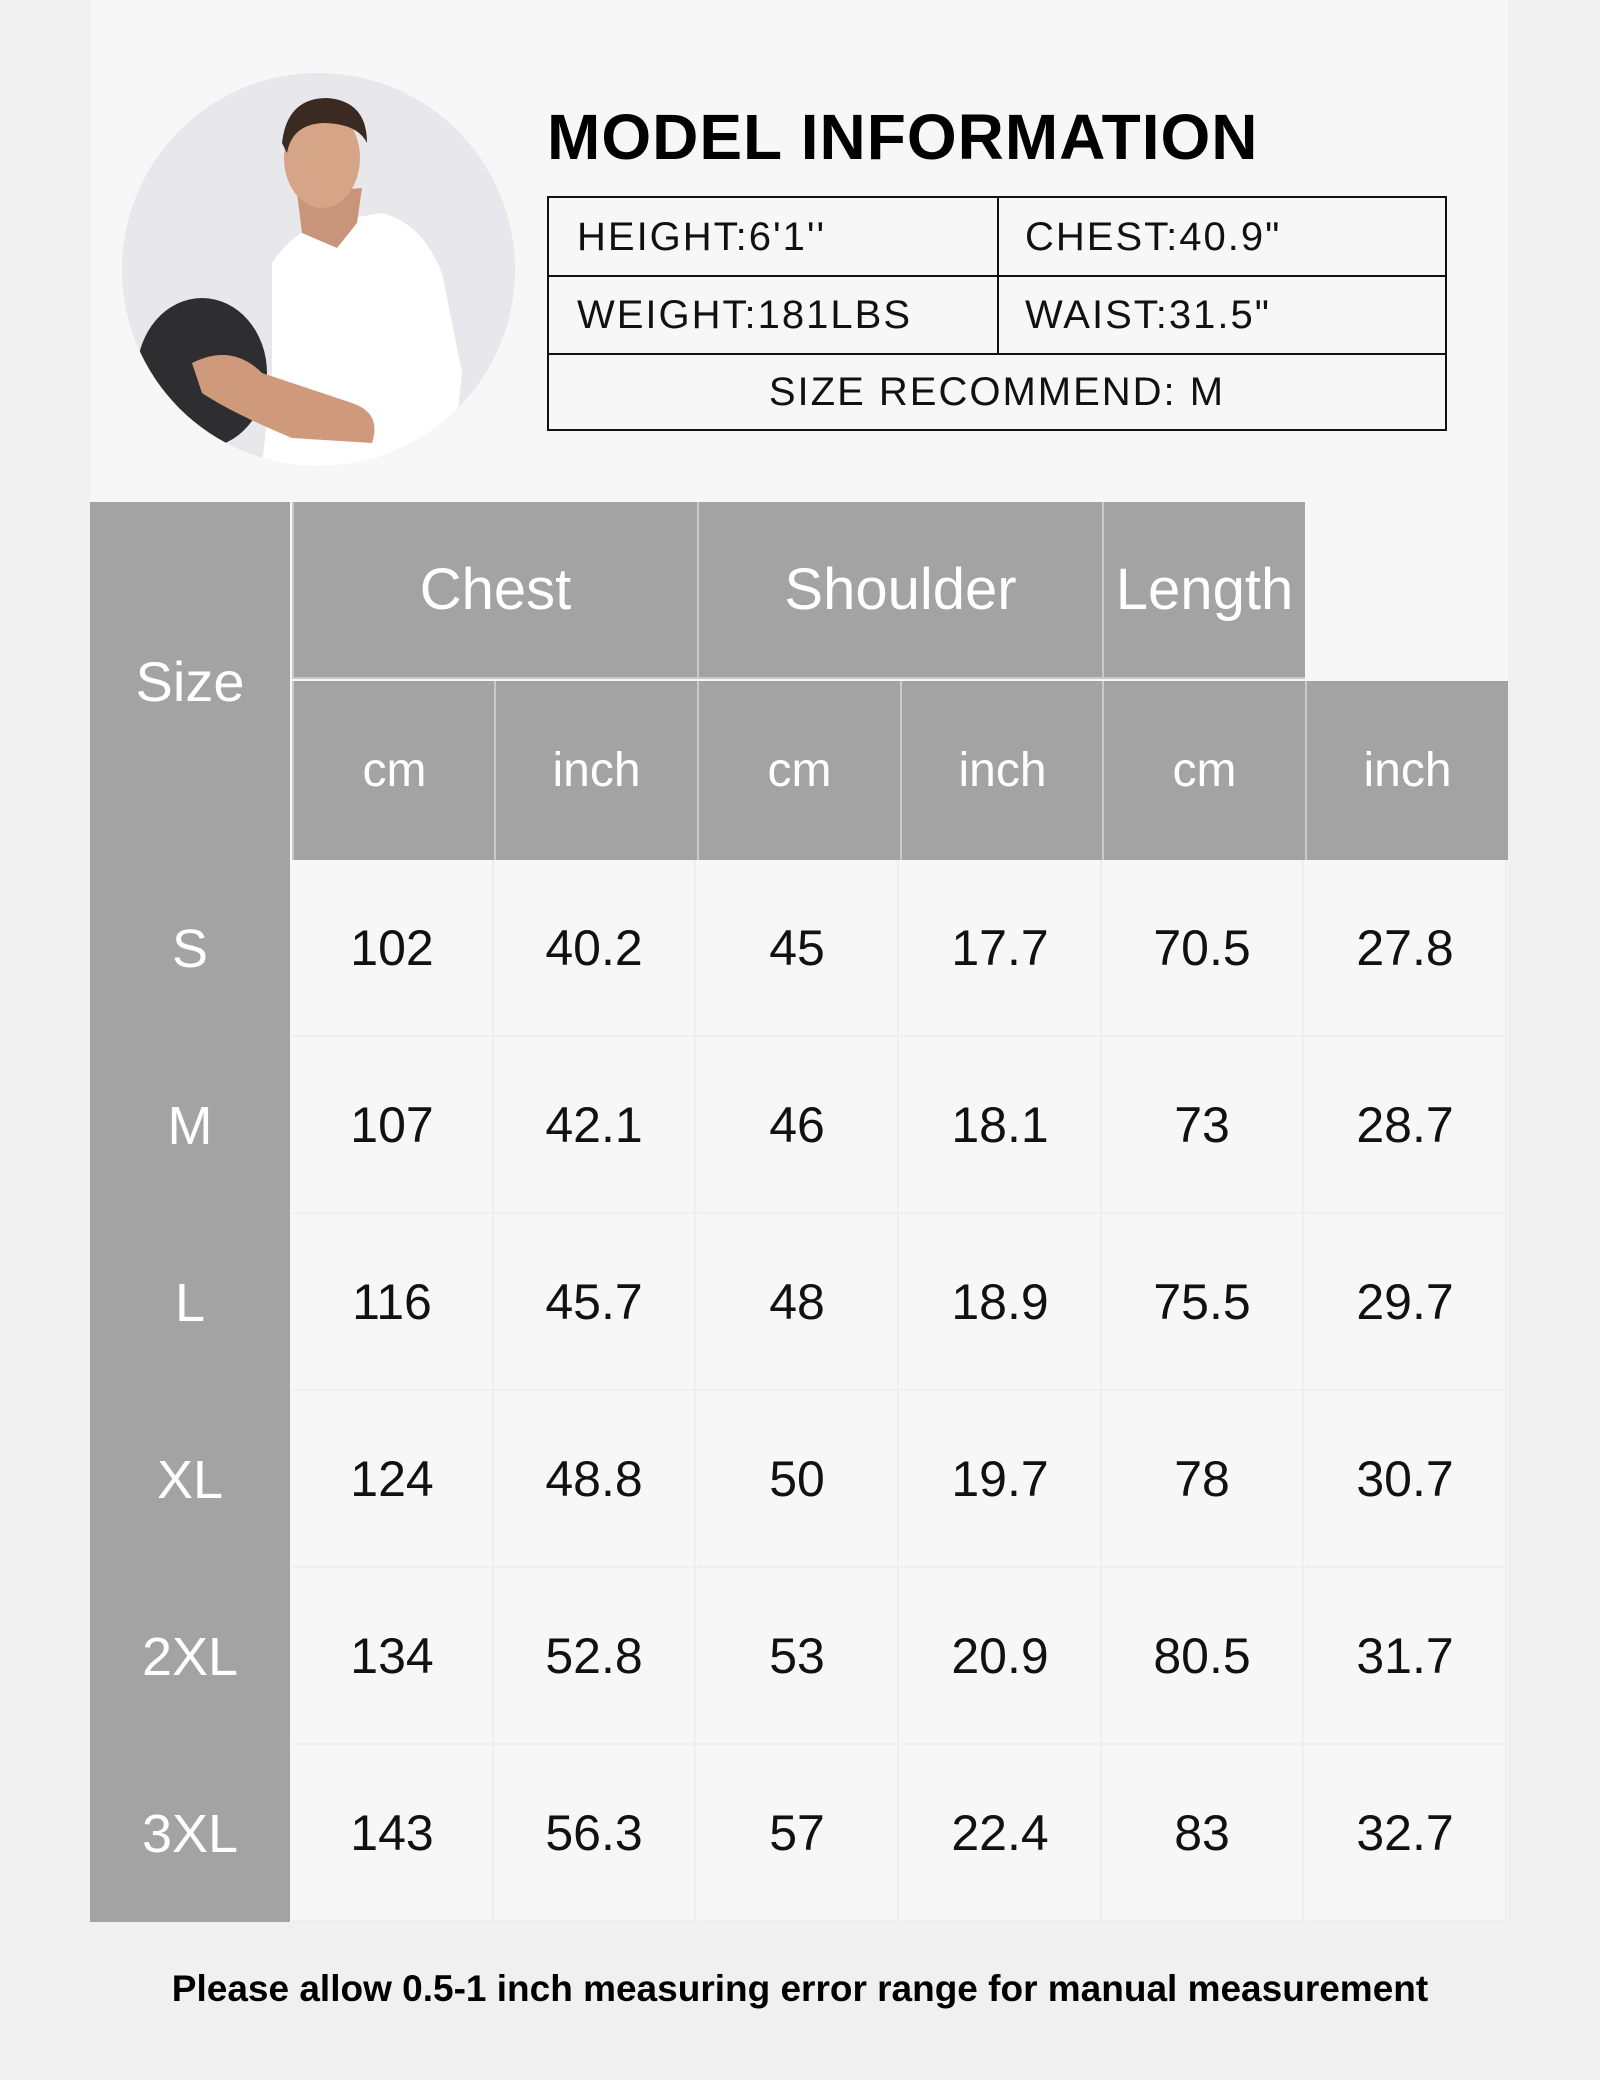 The width and height of the screenshot is (1600, 2080). What do you see at coordinates (1406, 1479) in the screenshot?
I see `table-cell: 30.7` at bounding box center [1406, 1479].